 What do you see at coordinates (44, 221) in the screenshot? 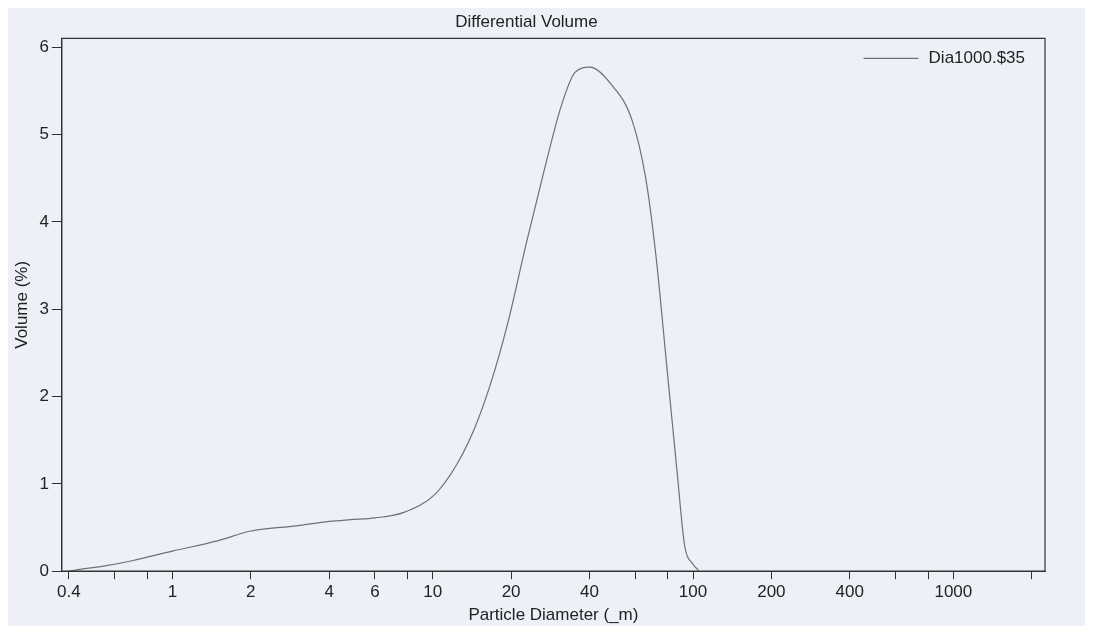
I see `y-tick-label: 4` at bounding box center [44, 221].